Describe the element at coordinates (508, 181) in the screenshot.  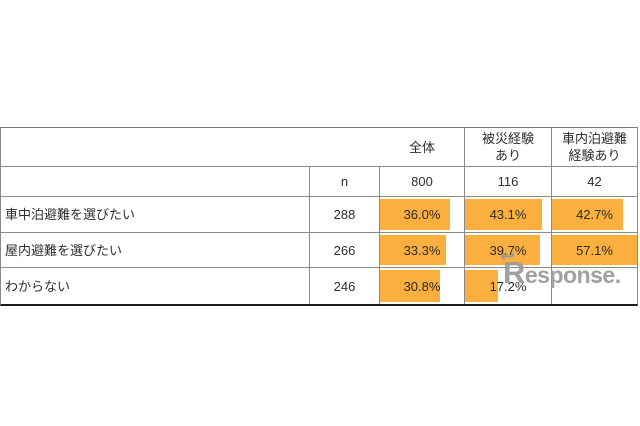
I see `n-value-disaster-experience: 116` at that location.